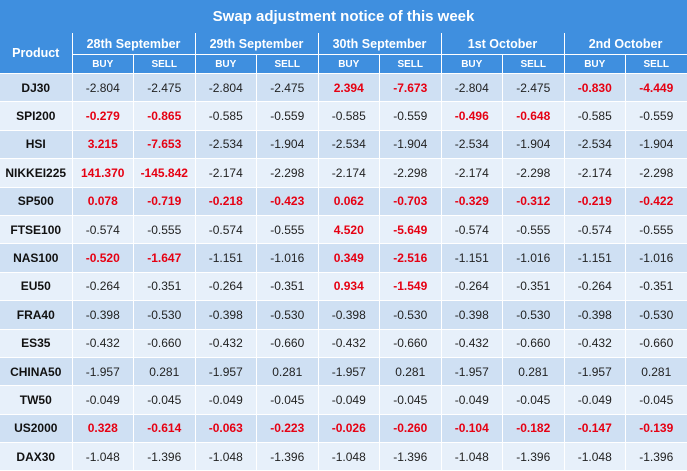  I want to click on product-name-cell: NIKKEI225, so click(36, 173).